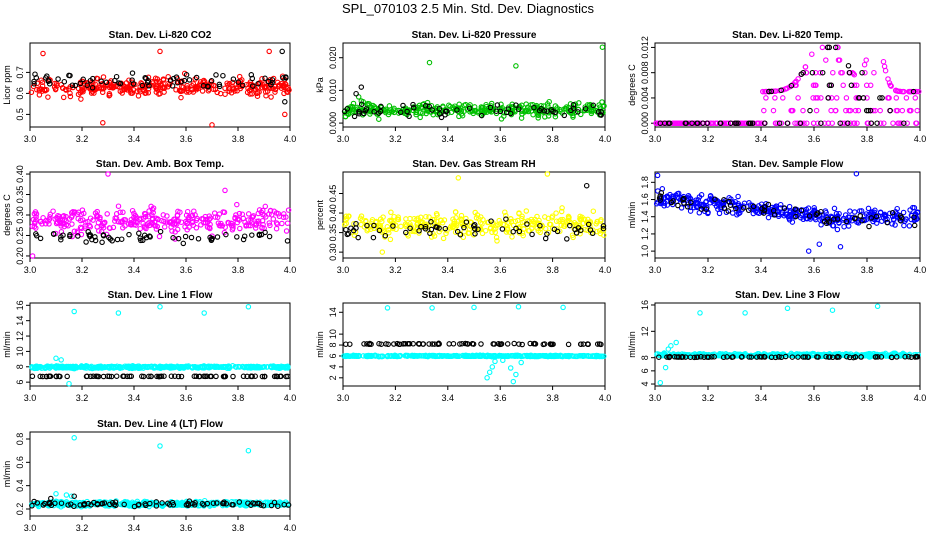 This screenshot has width=936, height=540. Describe the element at coordinates (160, 474) in the screenshot. I see `plot-frame` at that location.